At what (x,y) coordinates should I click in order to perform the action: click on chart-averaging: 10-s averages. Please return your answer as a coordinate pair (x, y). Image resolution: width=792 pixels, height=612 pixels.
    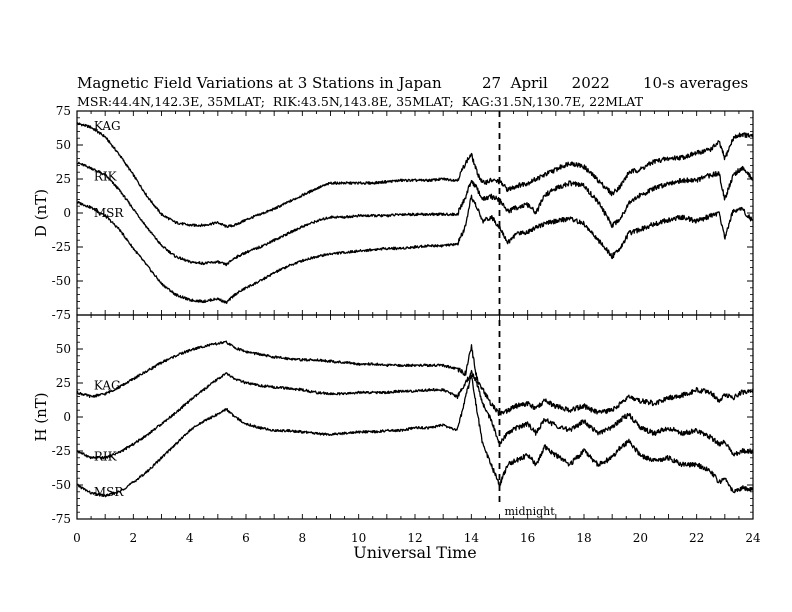
    Looking at the image, I should click on (695, 83).